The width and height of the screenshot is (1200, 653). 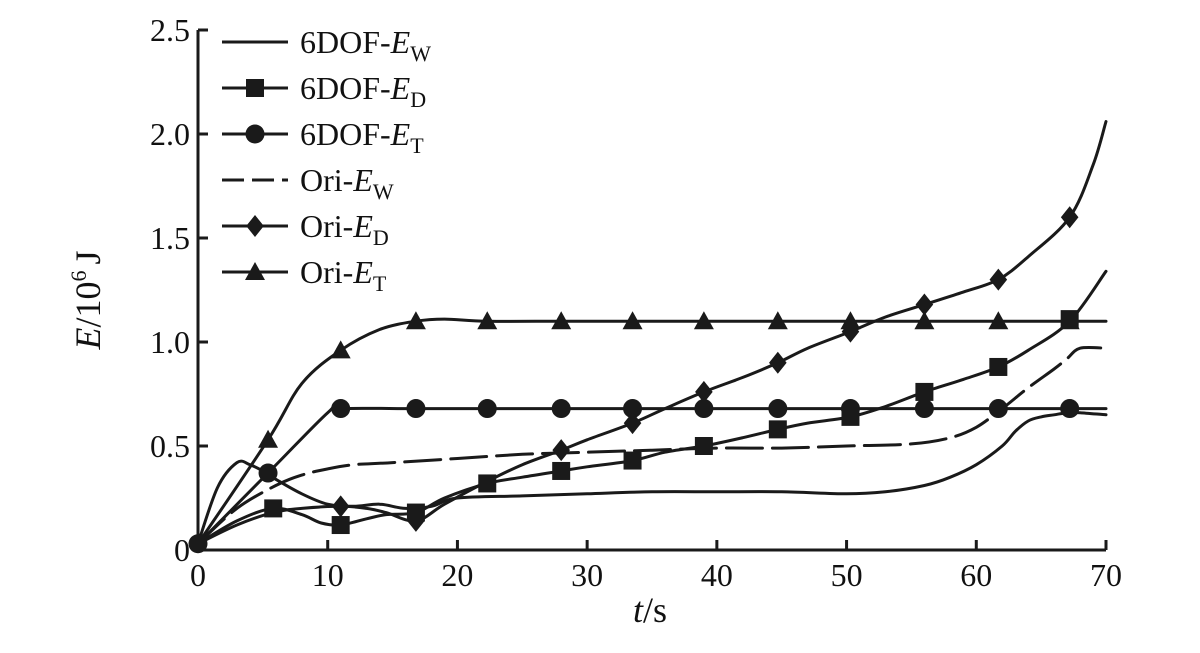 What do you see at coordinates (255, 226) in the screenshot?
I see `legend-diamond-marker` at bounding box center [255, 226].